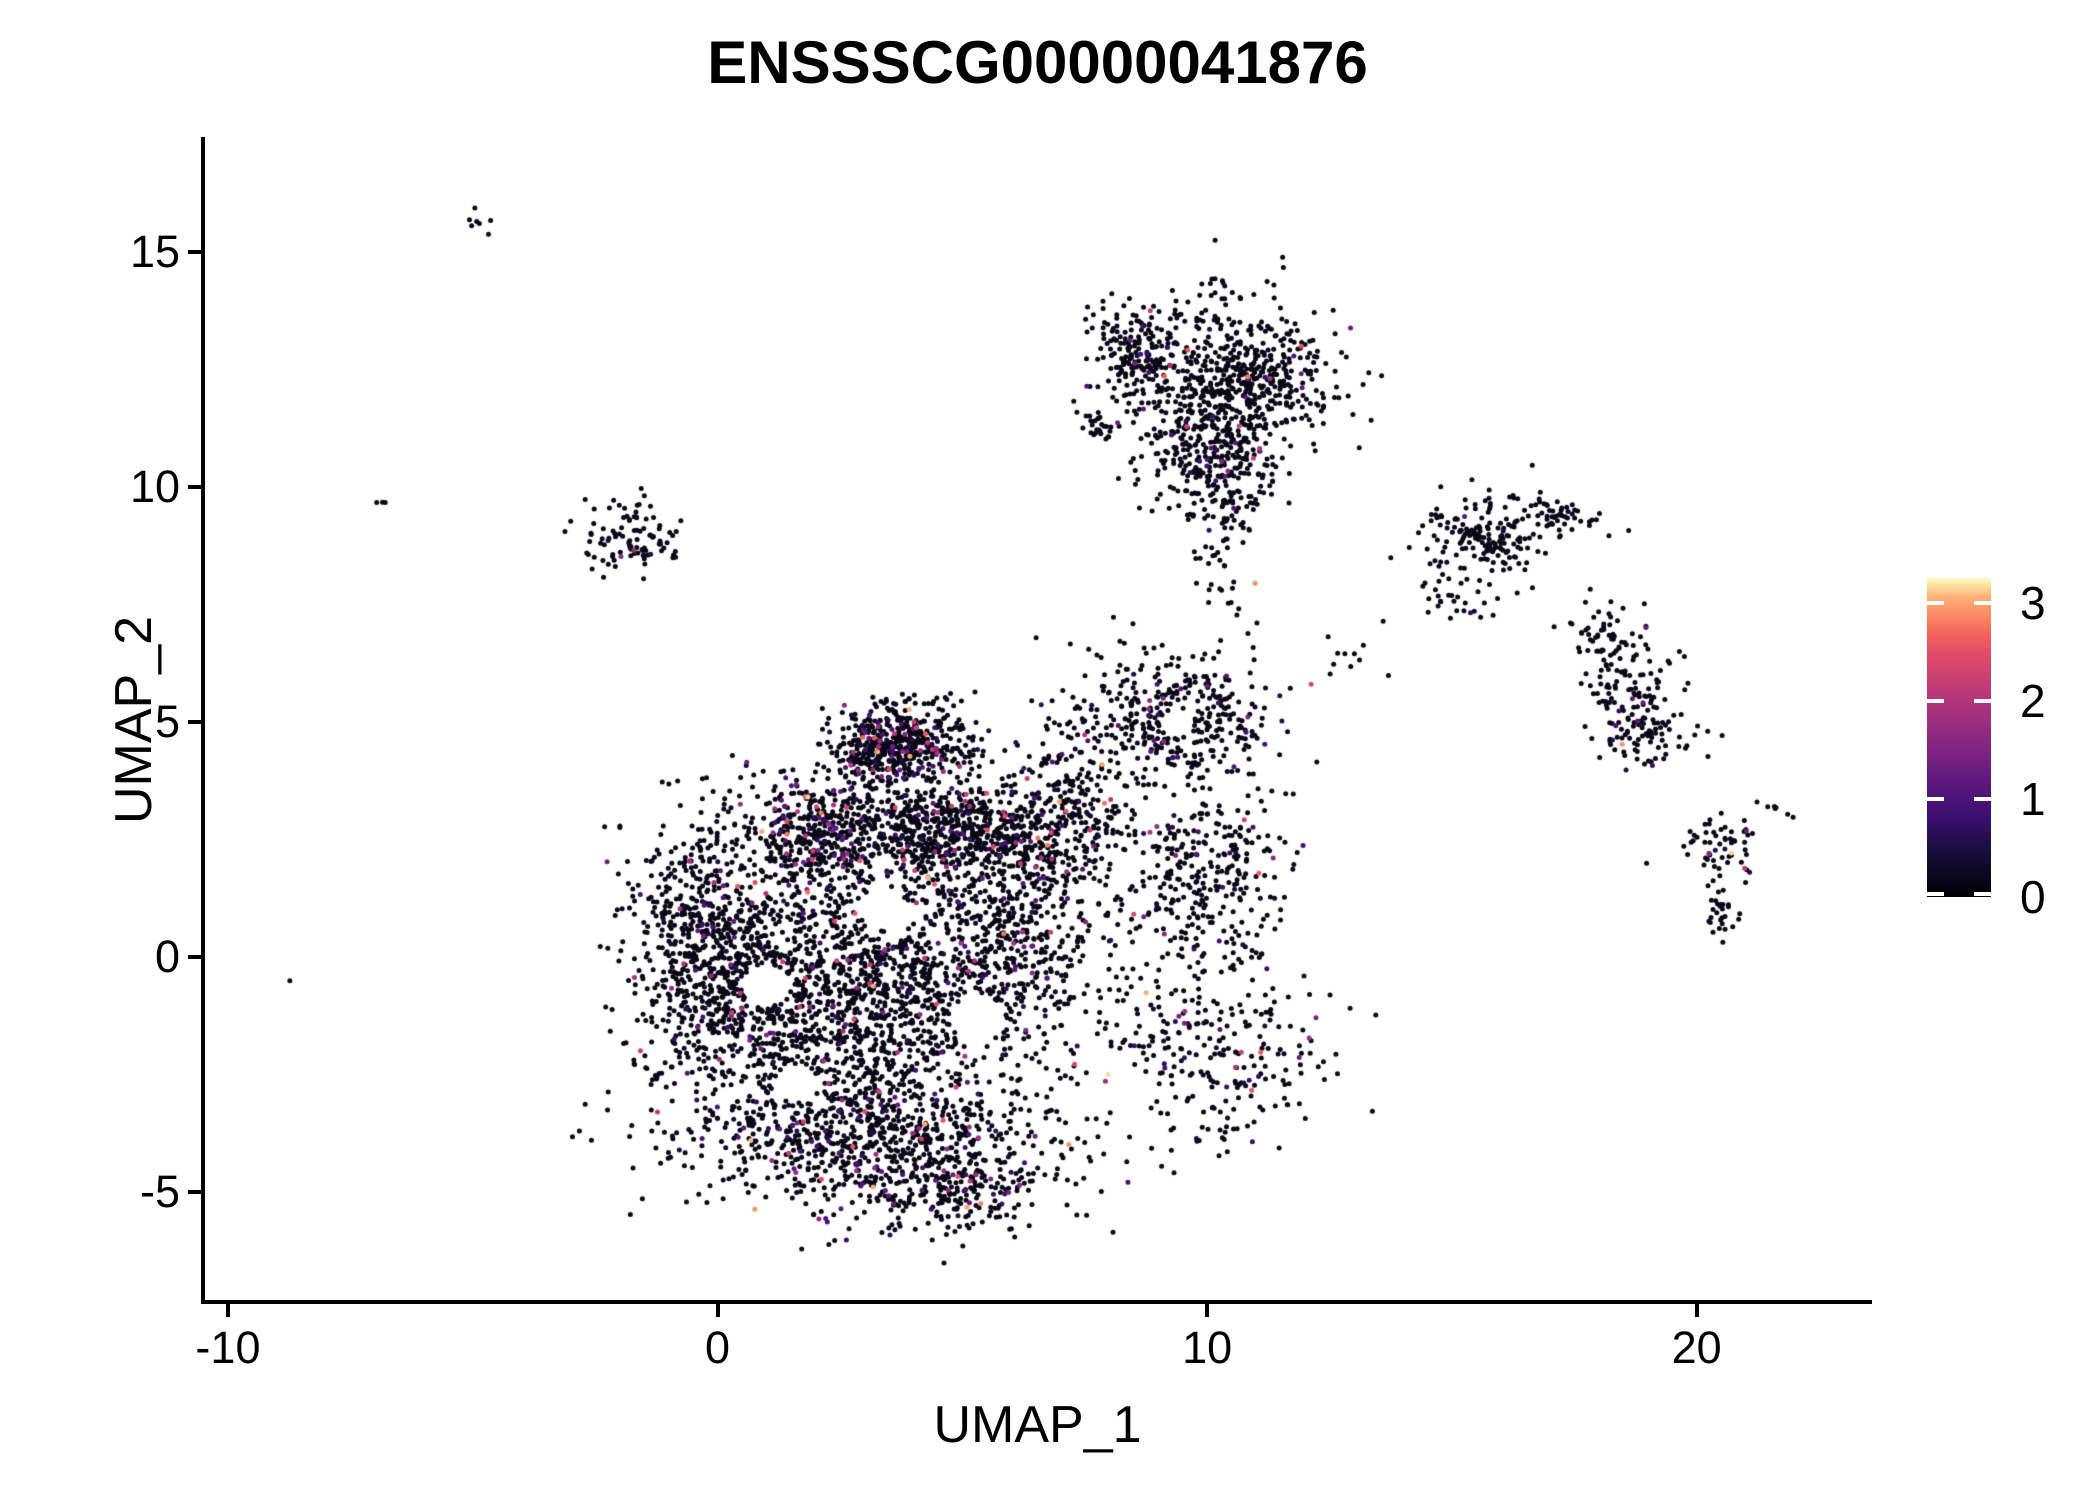 The width and height of the screenshot is (2100, 1500). I want to click on x-axis-title: UMAP_1, so click(1037, 1425).